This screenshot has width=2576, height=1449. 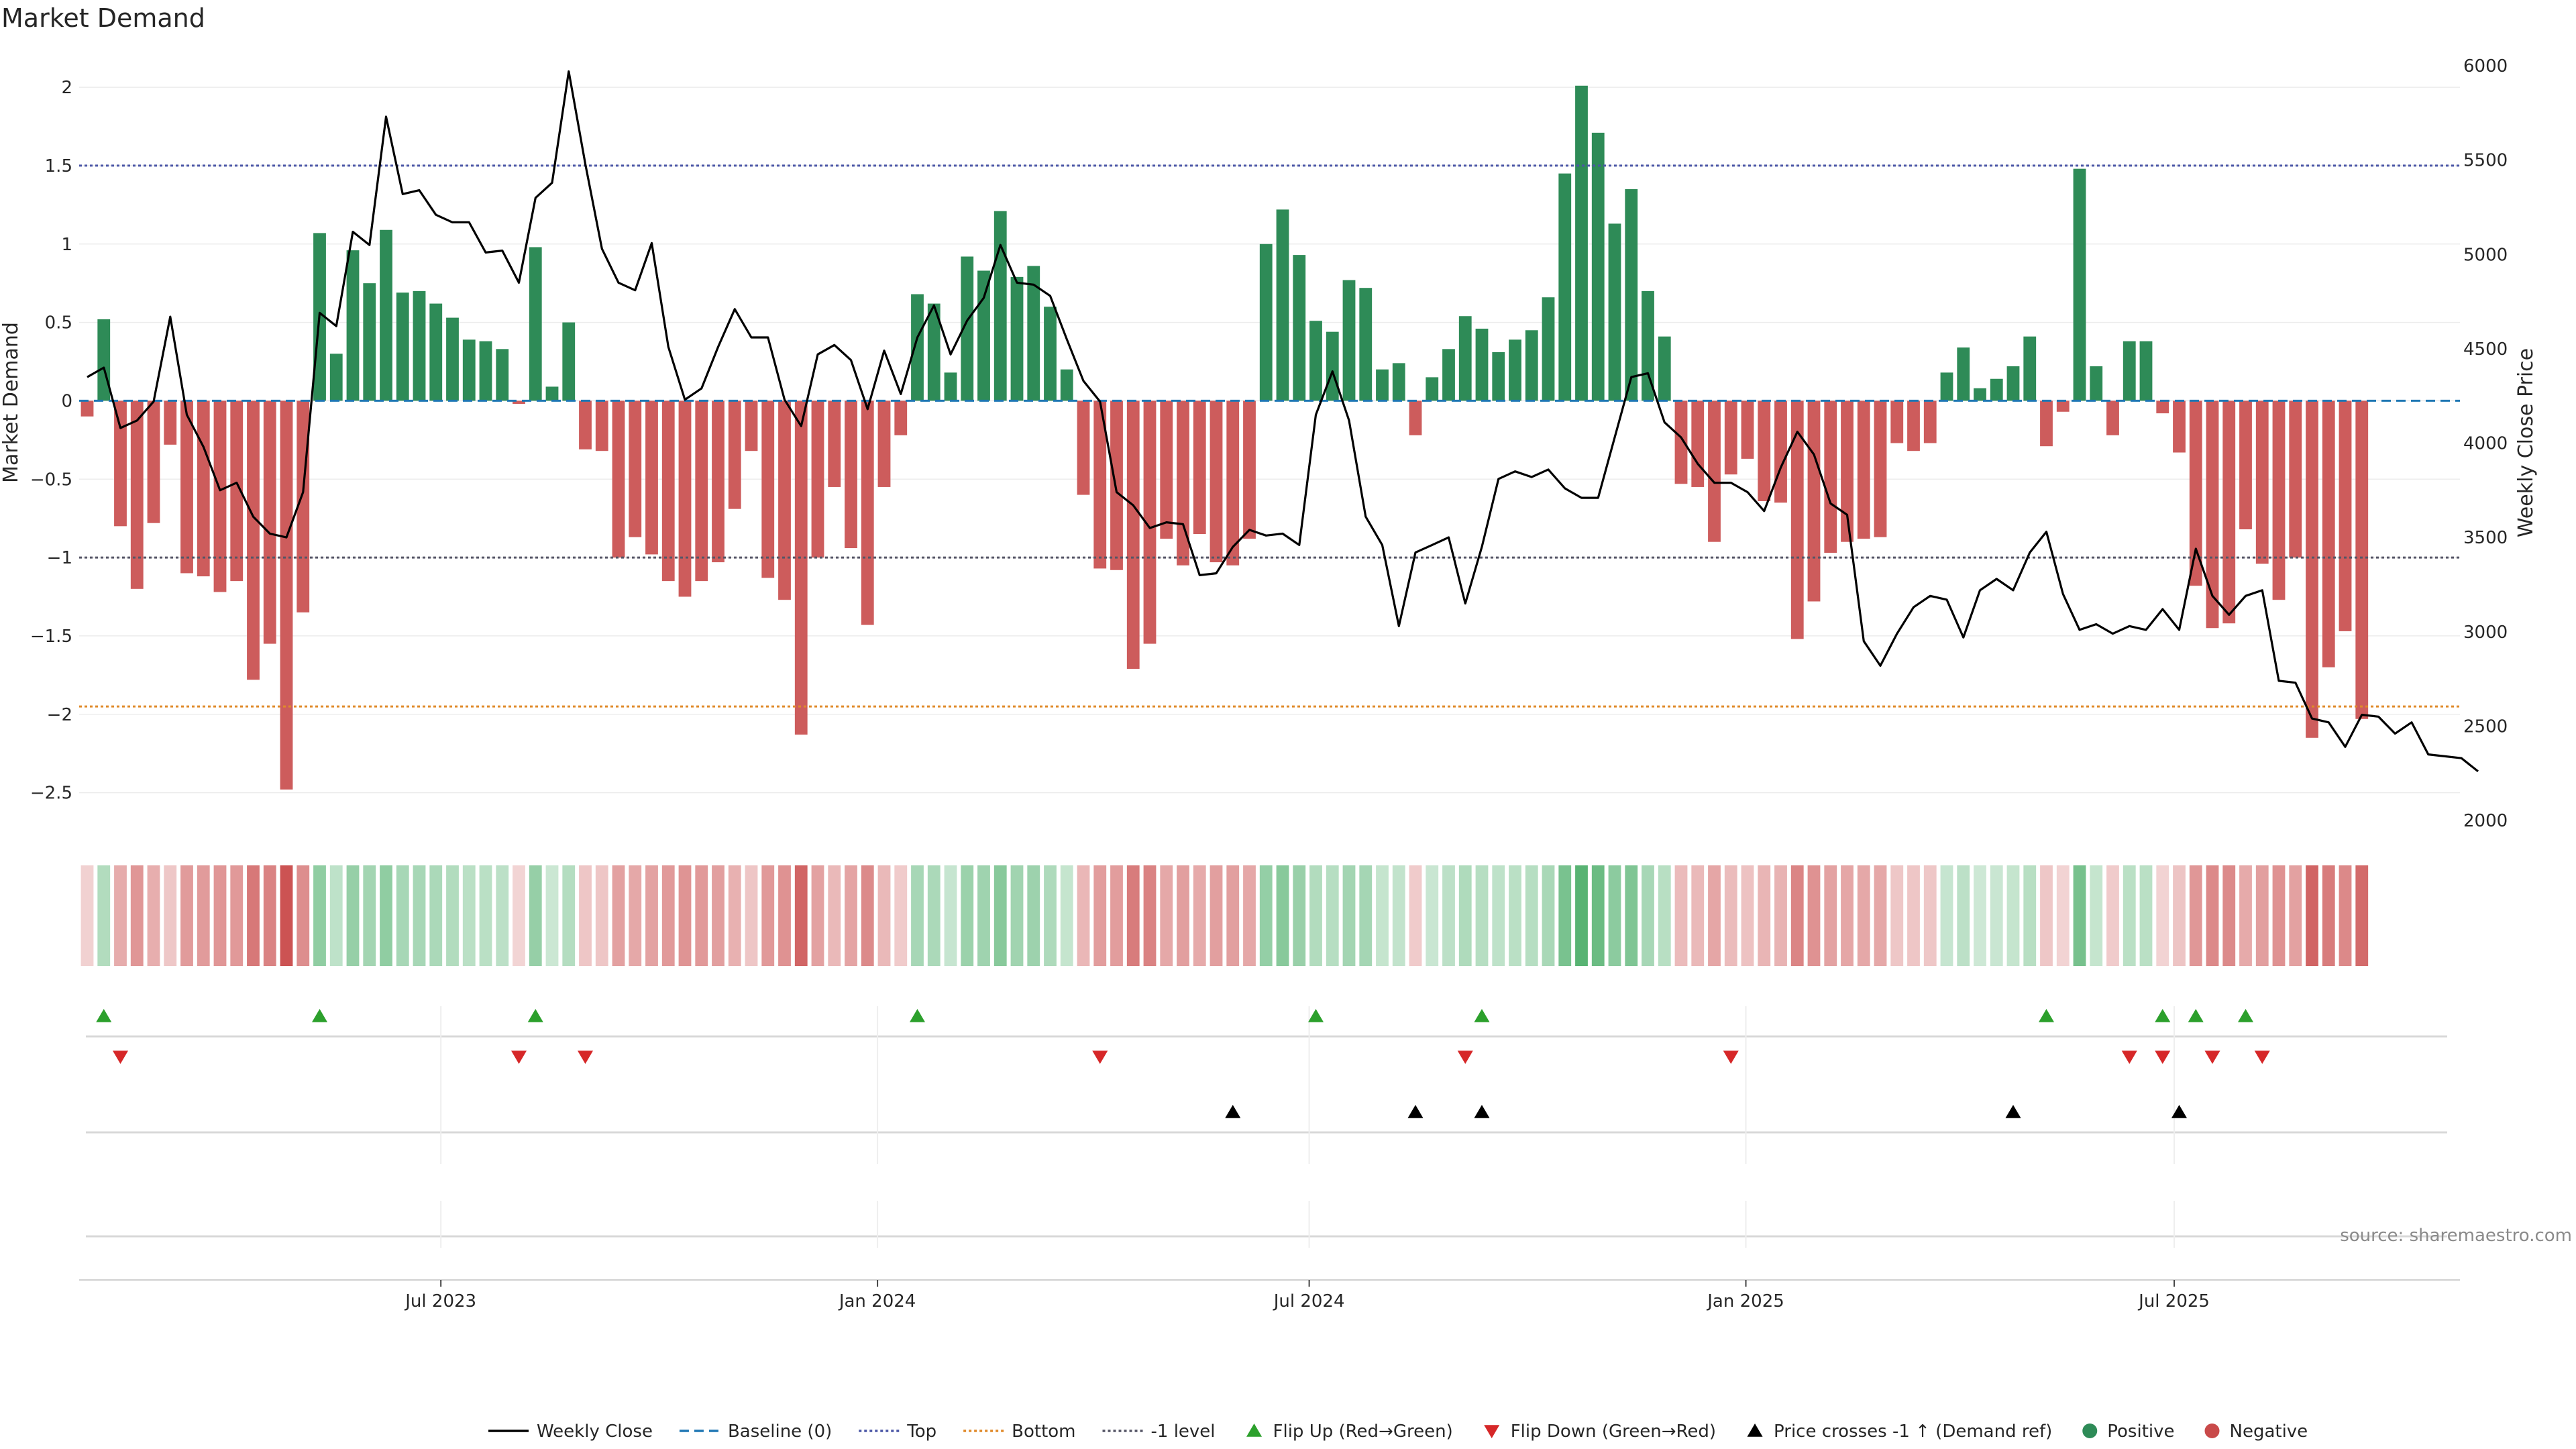 What do you see at coordinates (1913, 1431) in the screenshot?
I see `legend-label: Price crosses -1 ↑ (Demand ref)` at bounding box center [1913, 1431].